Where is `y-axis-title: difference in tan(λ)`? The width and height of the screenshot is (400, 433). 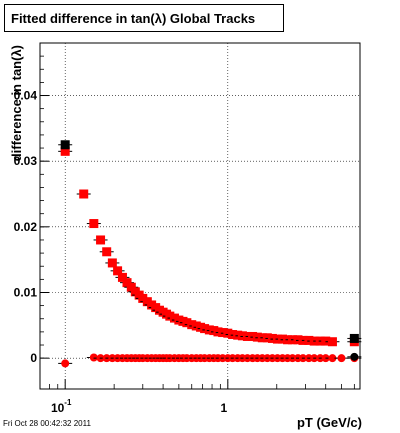
y-axis-title: difference in tan(λ) is located at coordinates (16, 103).